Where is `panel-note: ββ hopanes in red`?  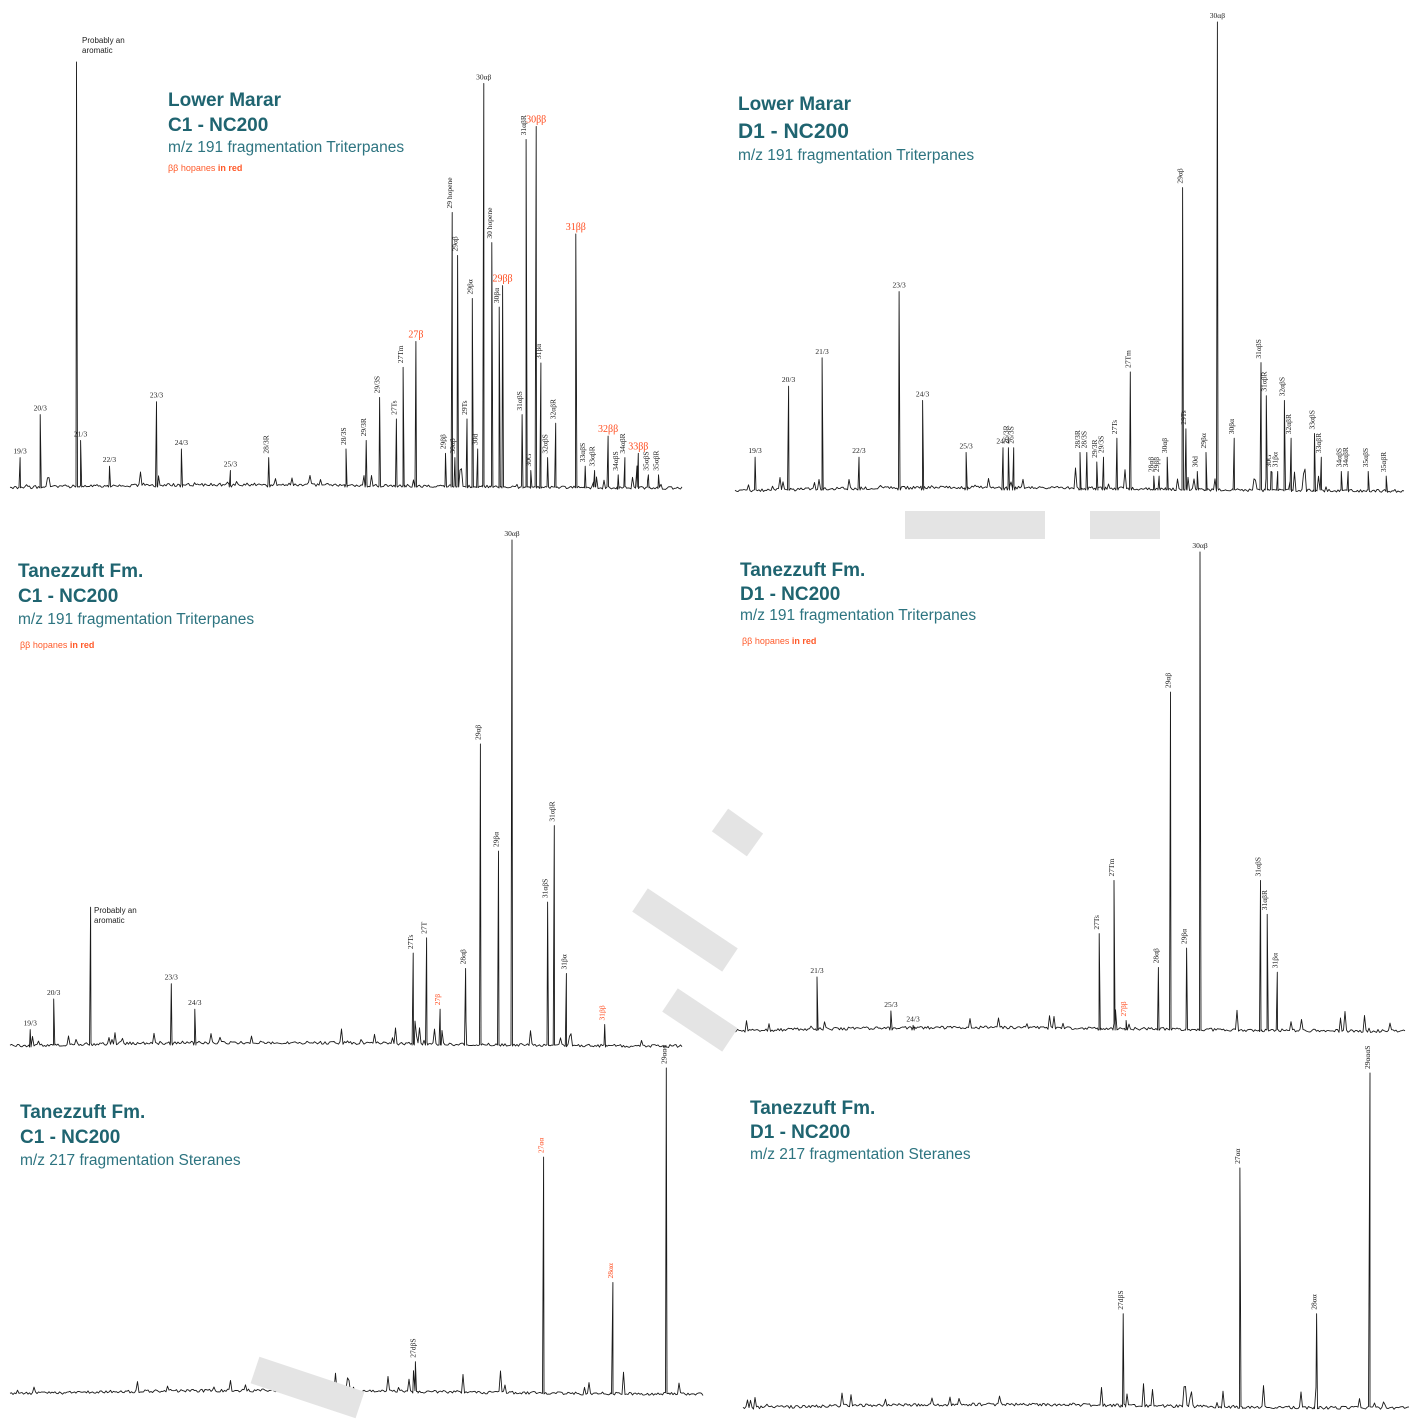
panel-note: ββ hopanes in red is located at coordinates (205, 168).